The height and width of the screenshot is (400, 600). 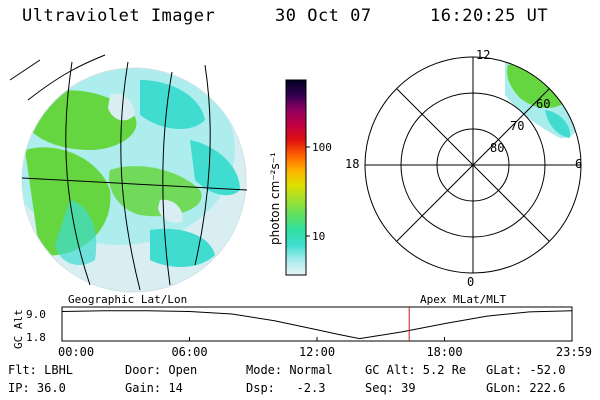 I want to click on x-tick-label: 00:00, so click(x=76, y=352).